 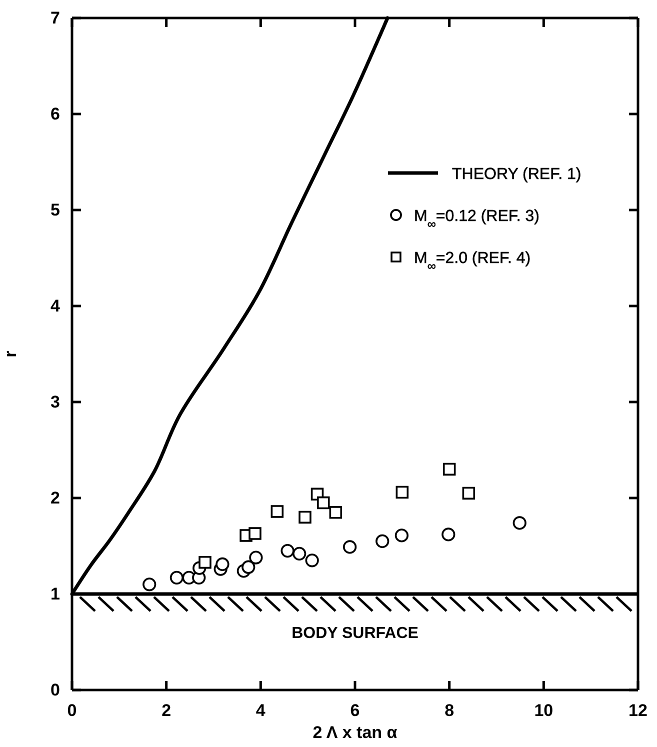 What do you see at coordinates (638, 710) in the screenshot?
I see `x-tick-label: 12` at bounding box center [638, 710].